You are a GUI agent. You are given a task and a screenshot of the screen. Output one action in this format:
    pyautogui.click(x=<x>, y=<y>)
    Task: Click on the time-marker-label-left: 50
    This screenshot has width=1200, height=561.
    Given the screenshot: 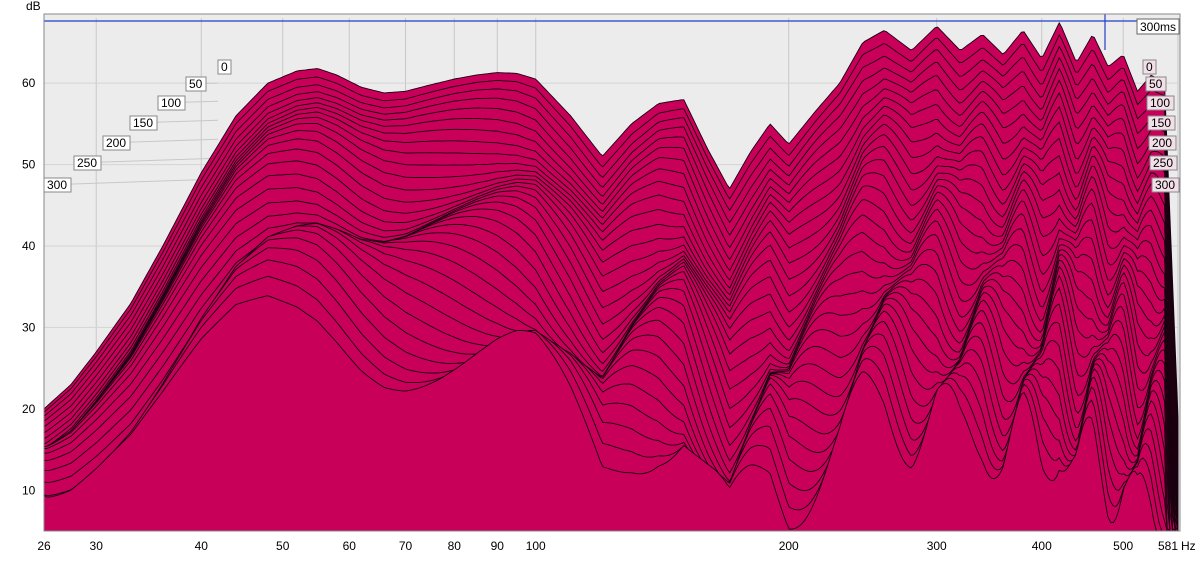 What is the action you would take?
    pyautogui.click(x=196, y=84)
    